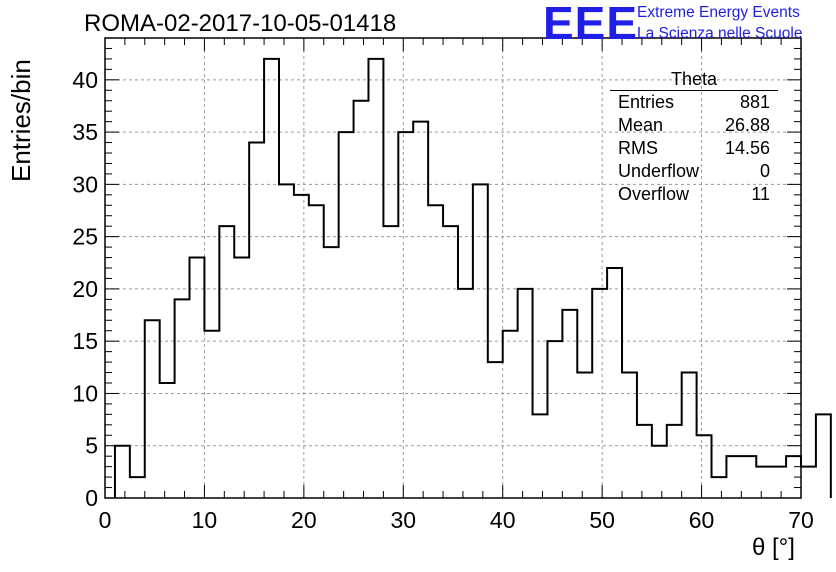  I want to click on stats-label: Overflow, so click(654, 194).